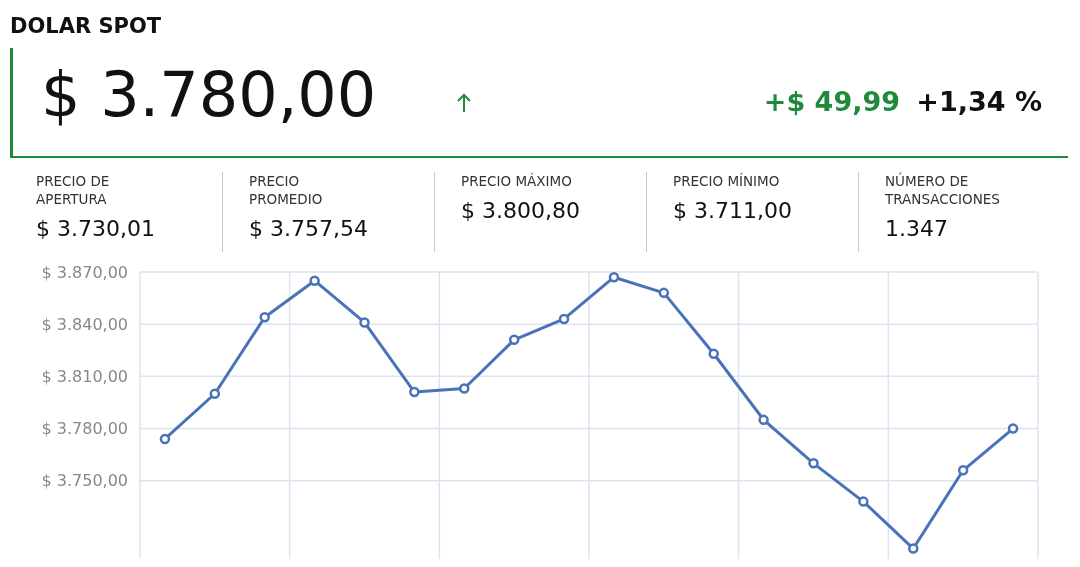  What do you see at coordinates (286, 190) in the screenshot?
I see `text: PRECIO PROMEDIO` at bounding box center [286, 190].